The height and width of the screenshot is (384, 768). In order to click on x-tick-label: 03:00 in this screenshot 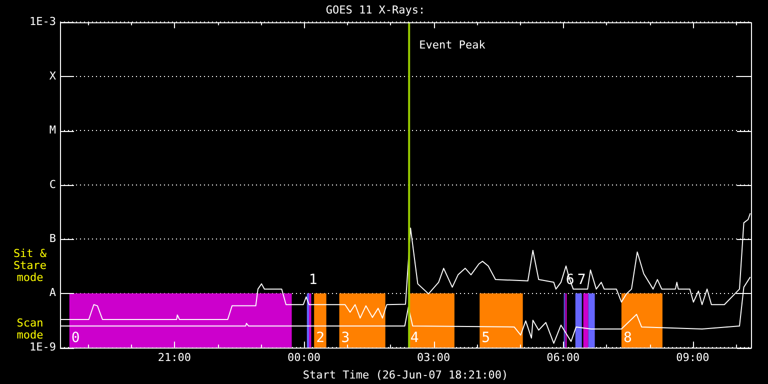, I will do `click(433, 357)`.